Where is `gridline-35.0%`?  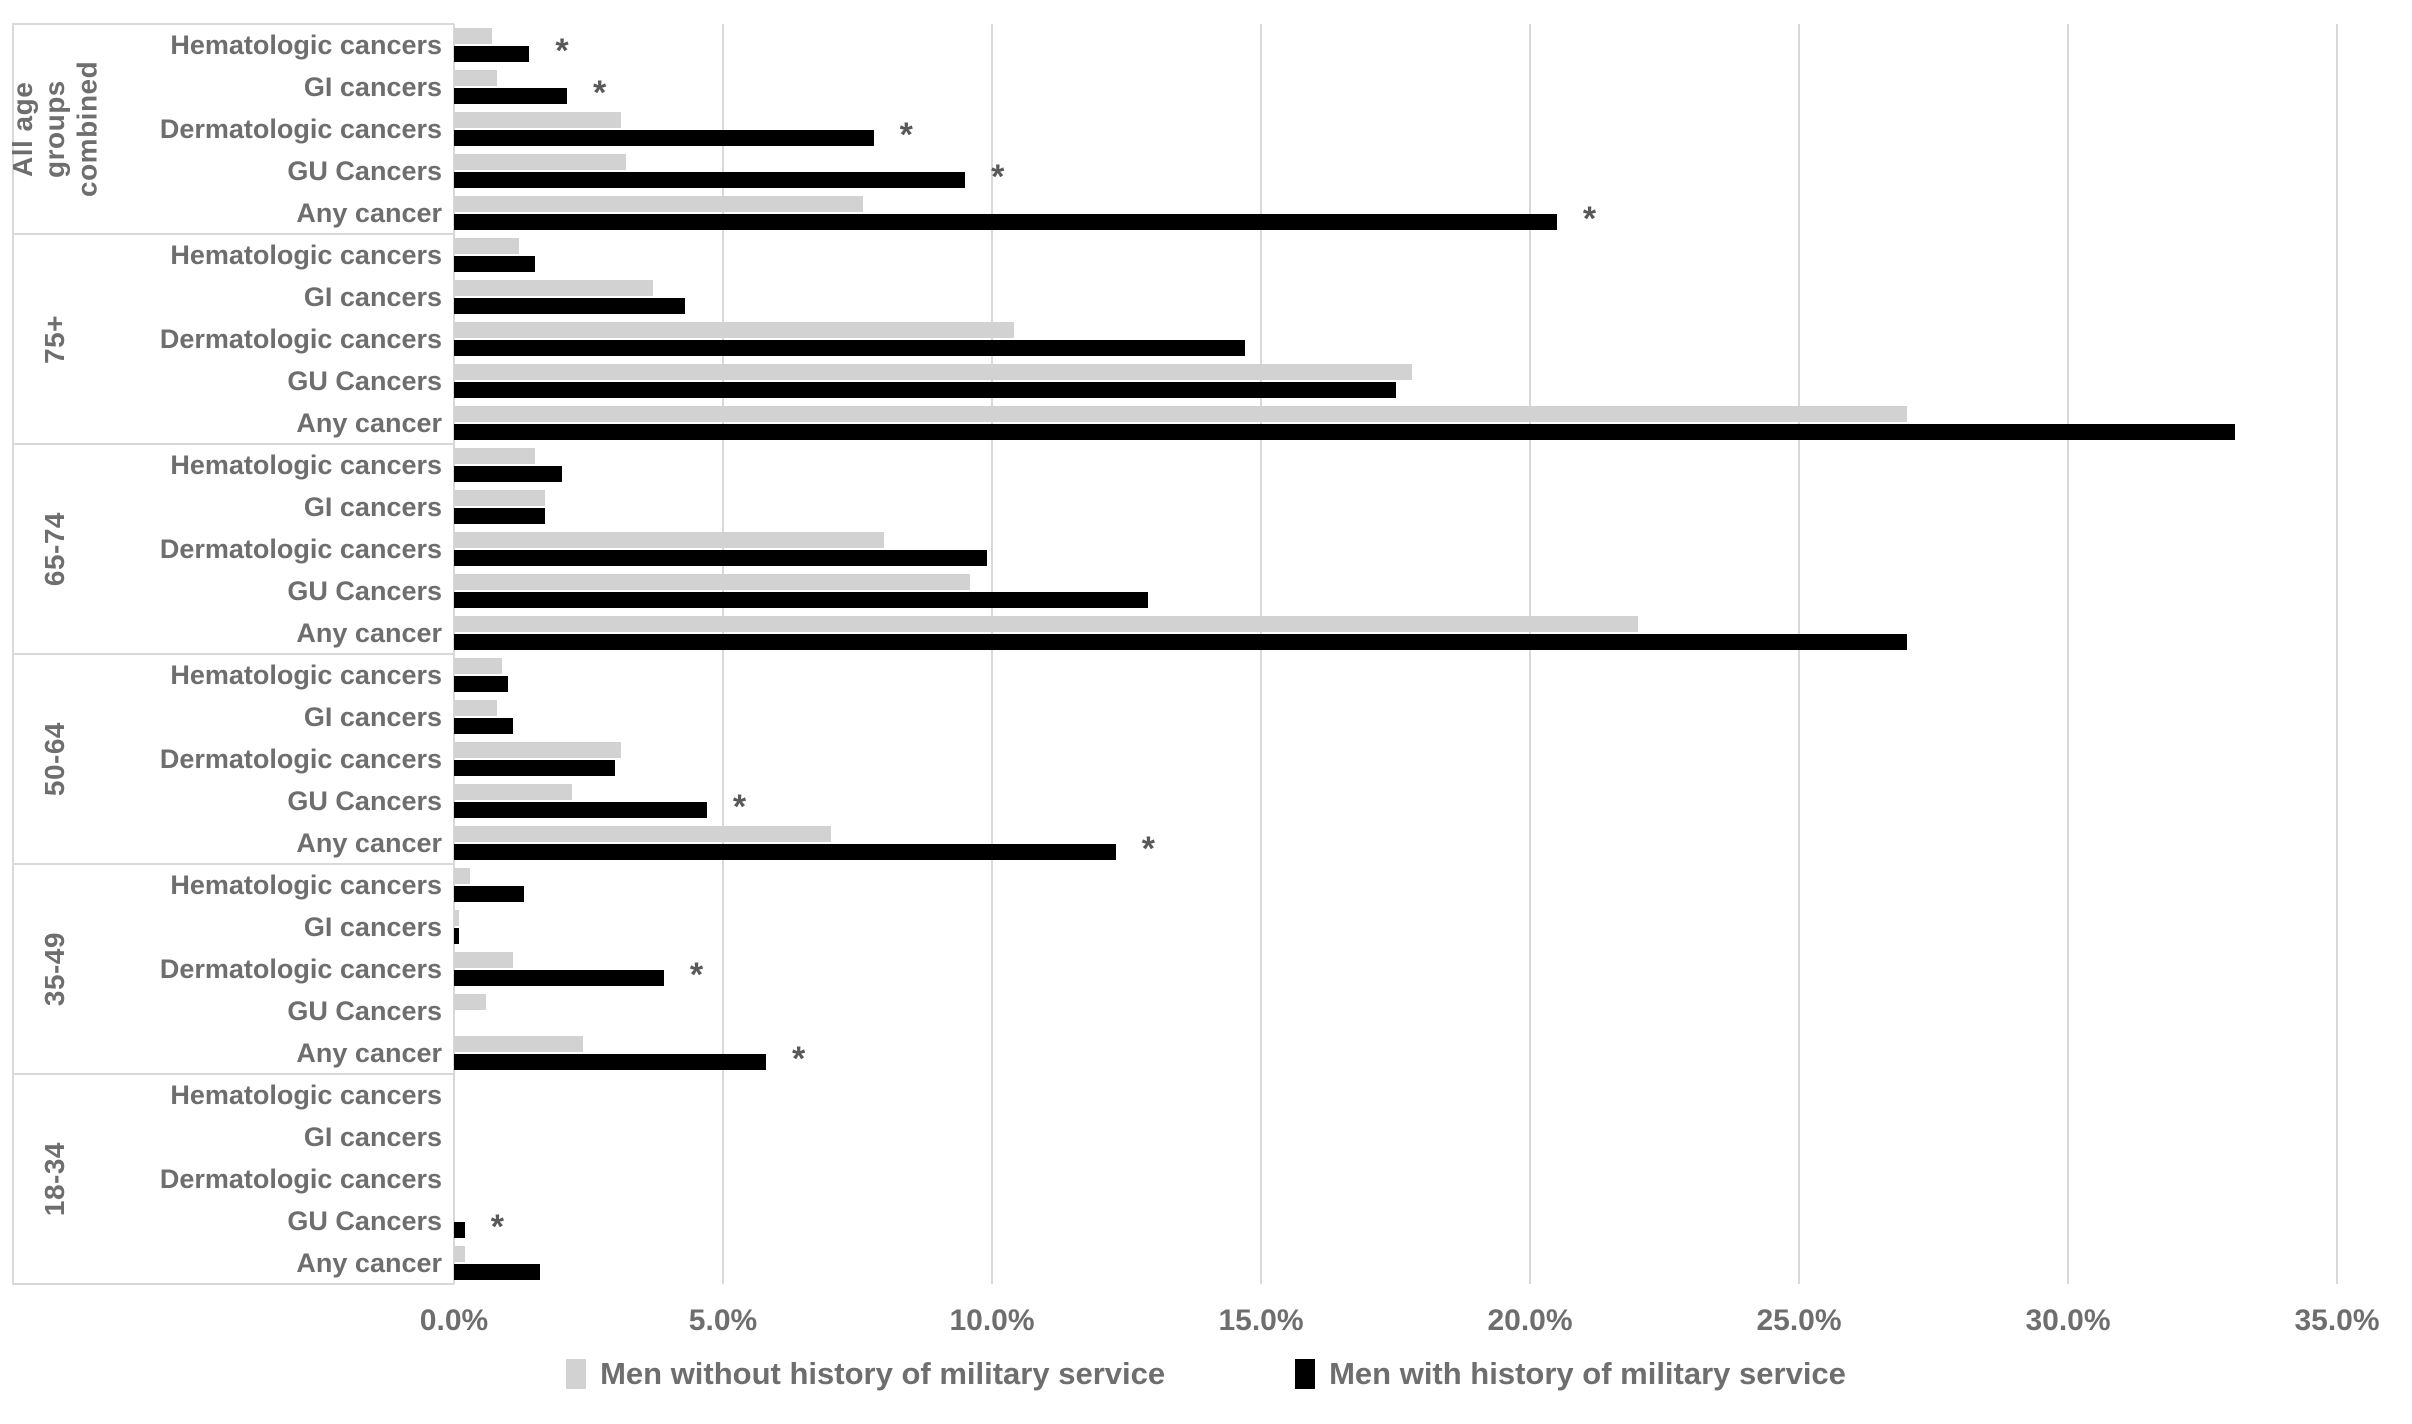 gridline-35.0% is located at coordinates (2337, 654).